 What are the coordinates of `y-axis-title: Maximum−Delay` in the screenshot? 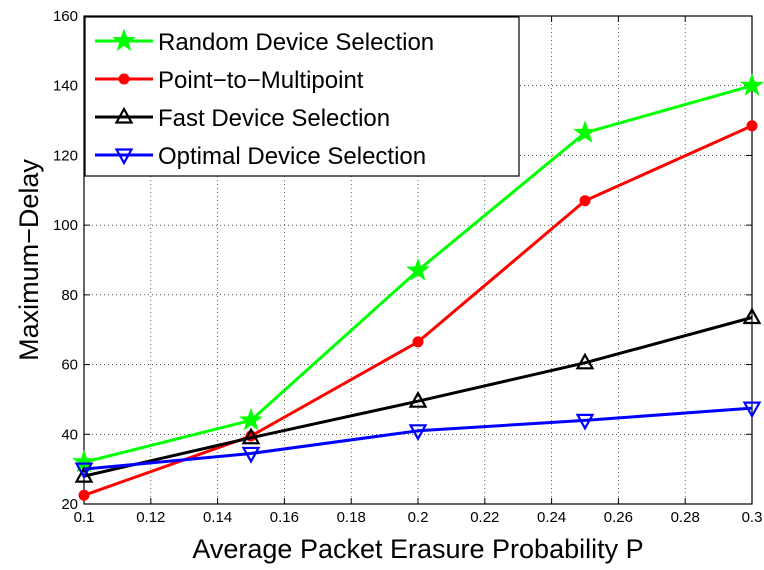 It's located at (29, 260).